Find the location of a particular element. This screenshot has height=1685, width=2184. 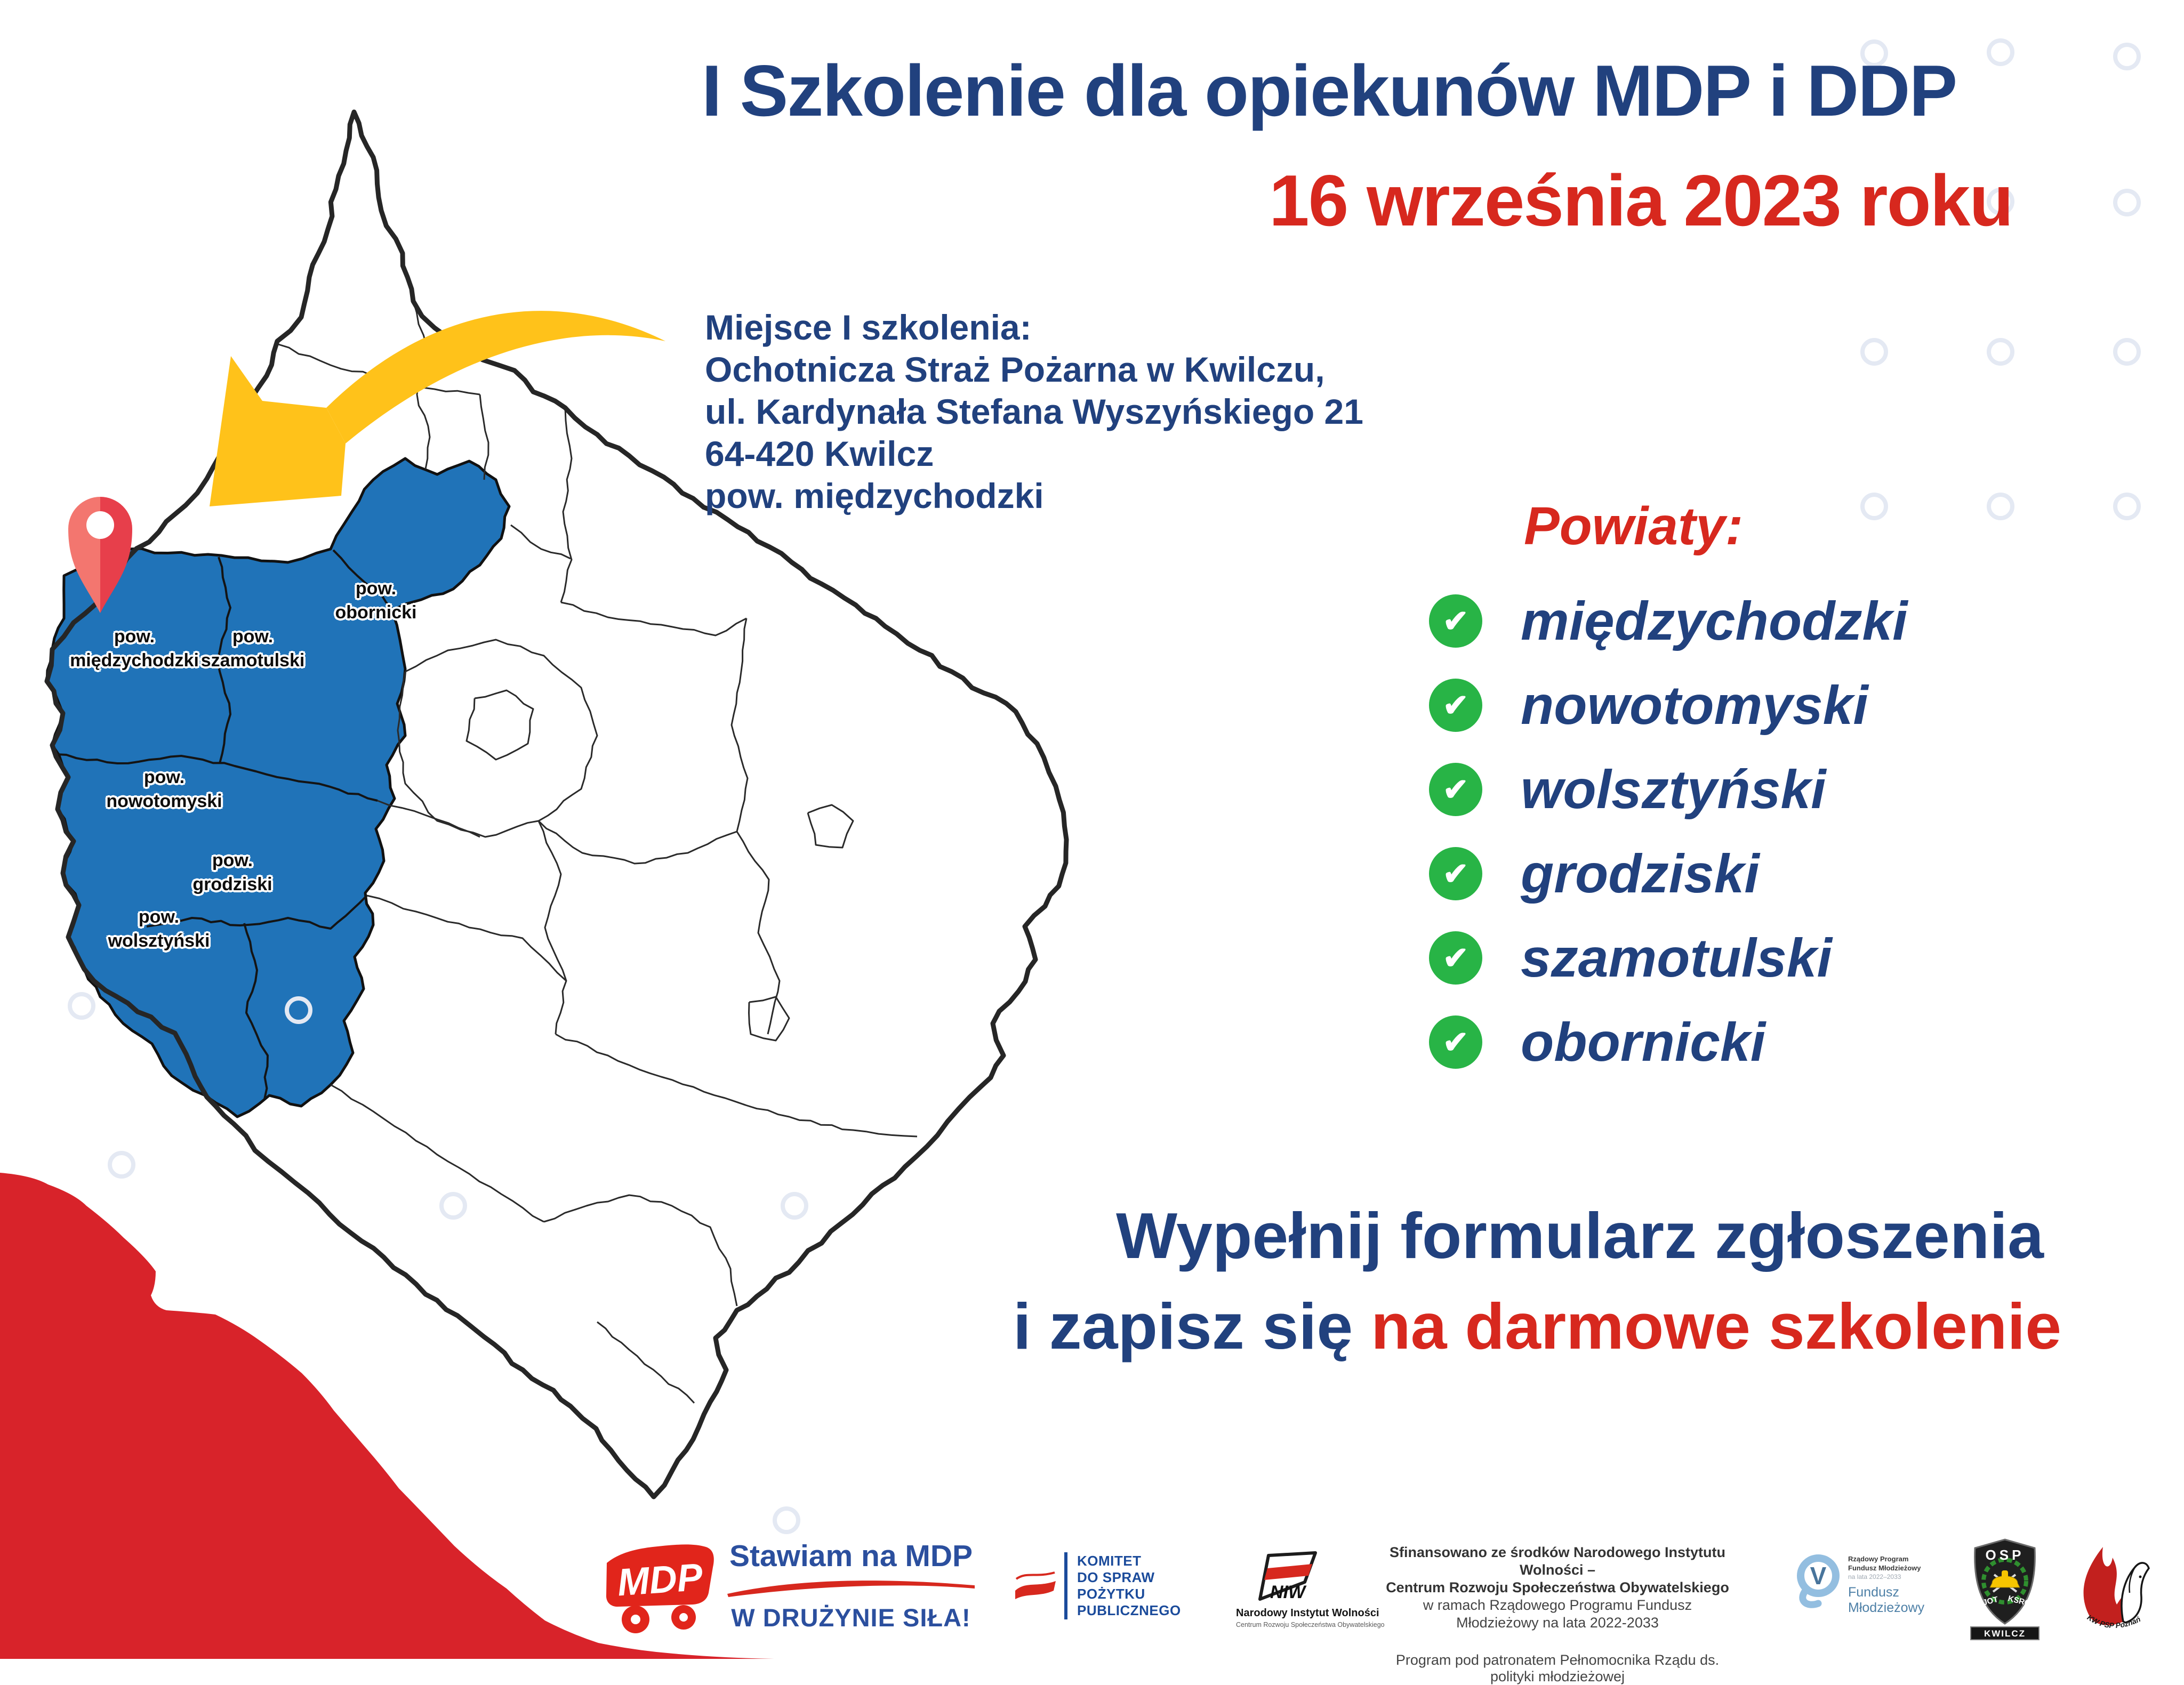

komitet-logo: KOMITET DO SPRAW POŻYTKU PUBLICZNEGO is located at coordinates (1097, 1585).